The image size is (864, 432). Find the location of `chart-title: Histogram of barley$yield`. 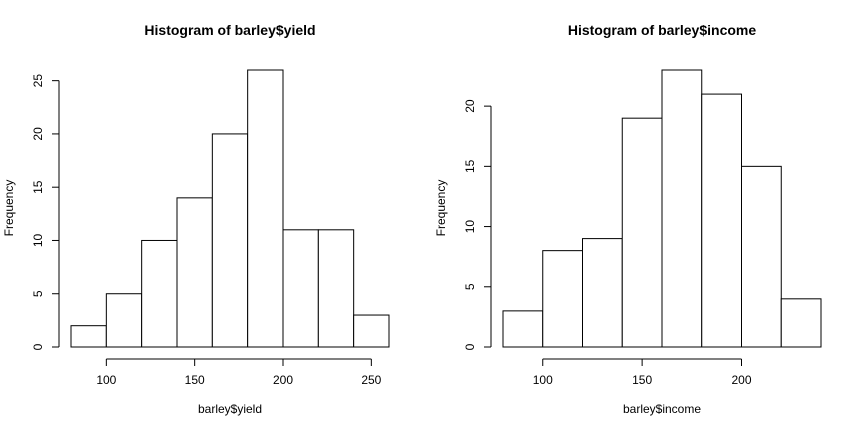

chart-title: Histogram of barley$yield is located at coordinates (229, 30).